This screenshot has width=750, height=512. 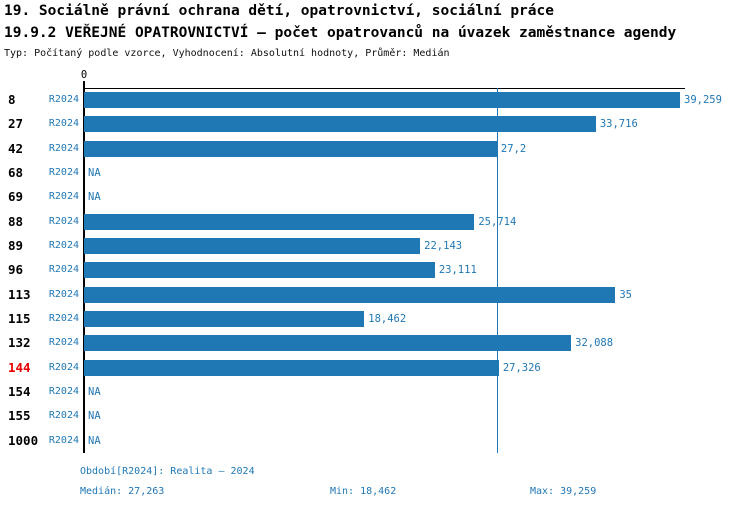 What do you see at coordinates (84, 75) in the screenshot?
I see `x-axis-zero-tick-label: 0` at bounding box center [84, 75].